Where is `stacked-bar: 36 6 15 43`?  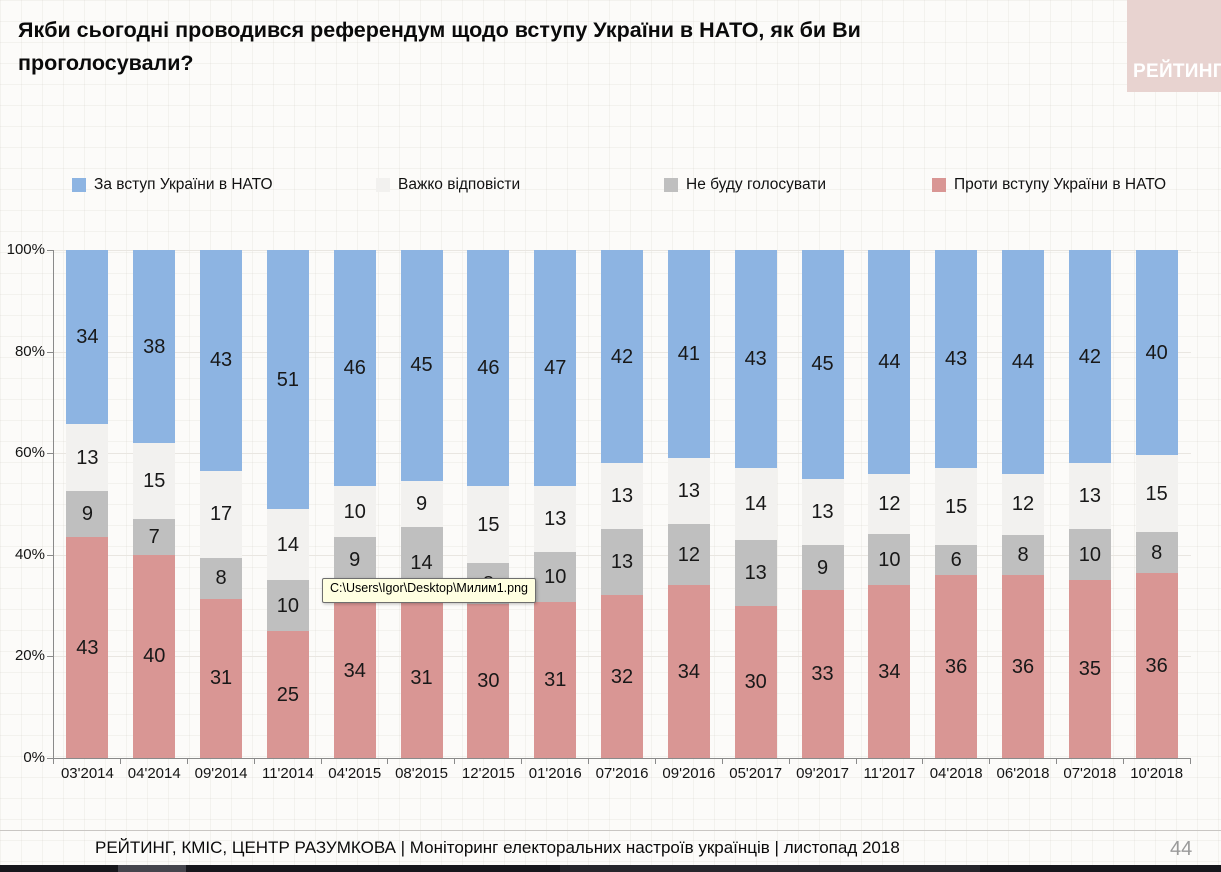 stacked-bar: 36 6 15 43 is located at coordinates (956, 504).